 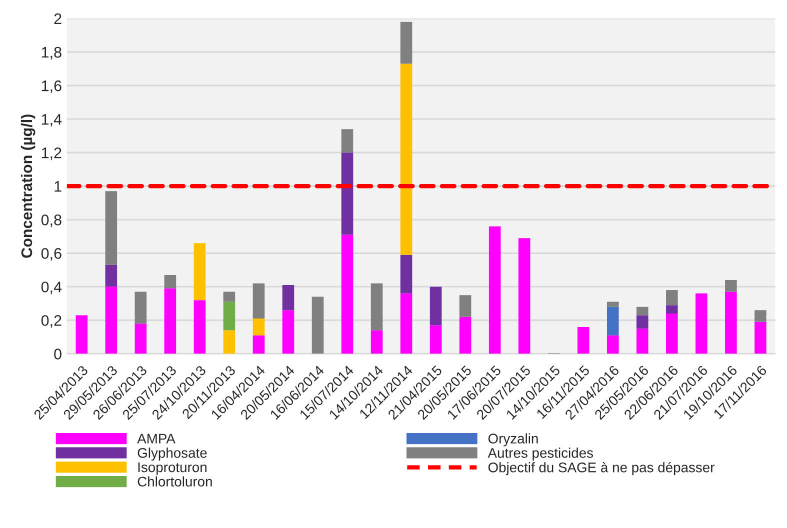 I want to click on legend-label: Chlortoluron, so click(x=175, y=481).